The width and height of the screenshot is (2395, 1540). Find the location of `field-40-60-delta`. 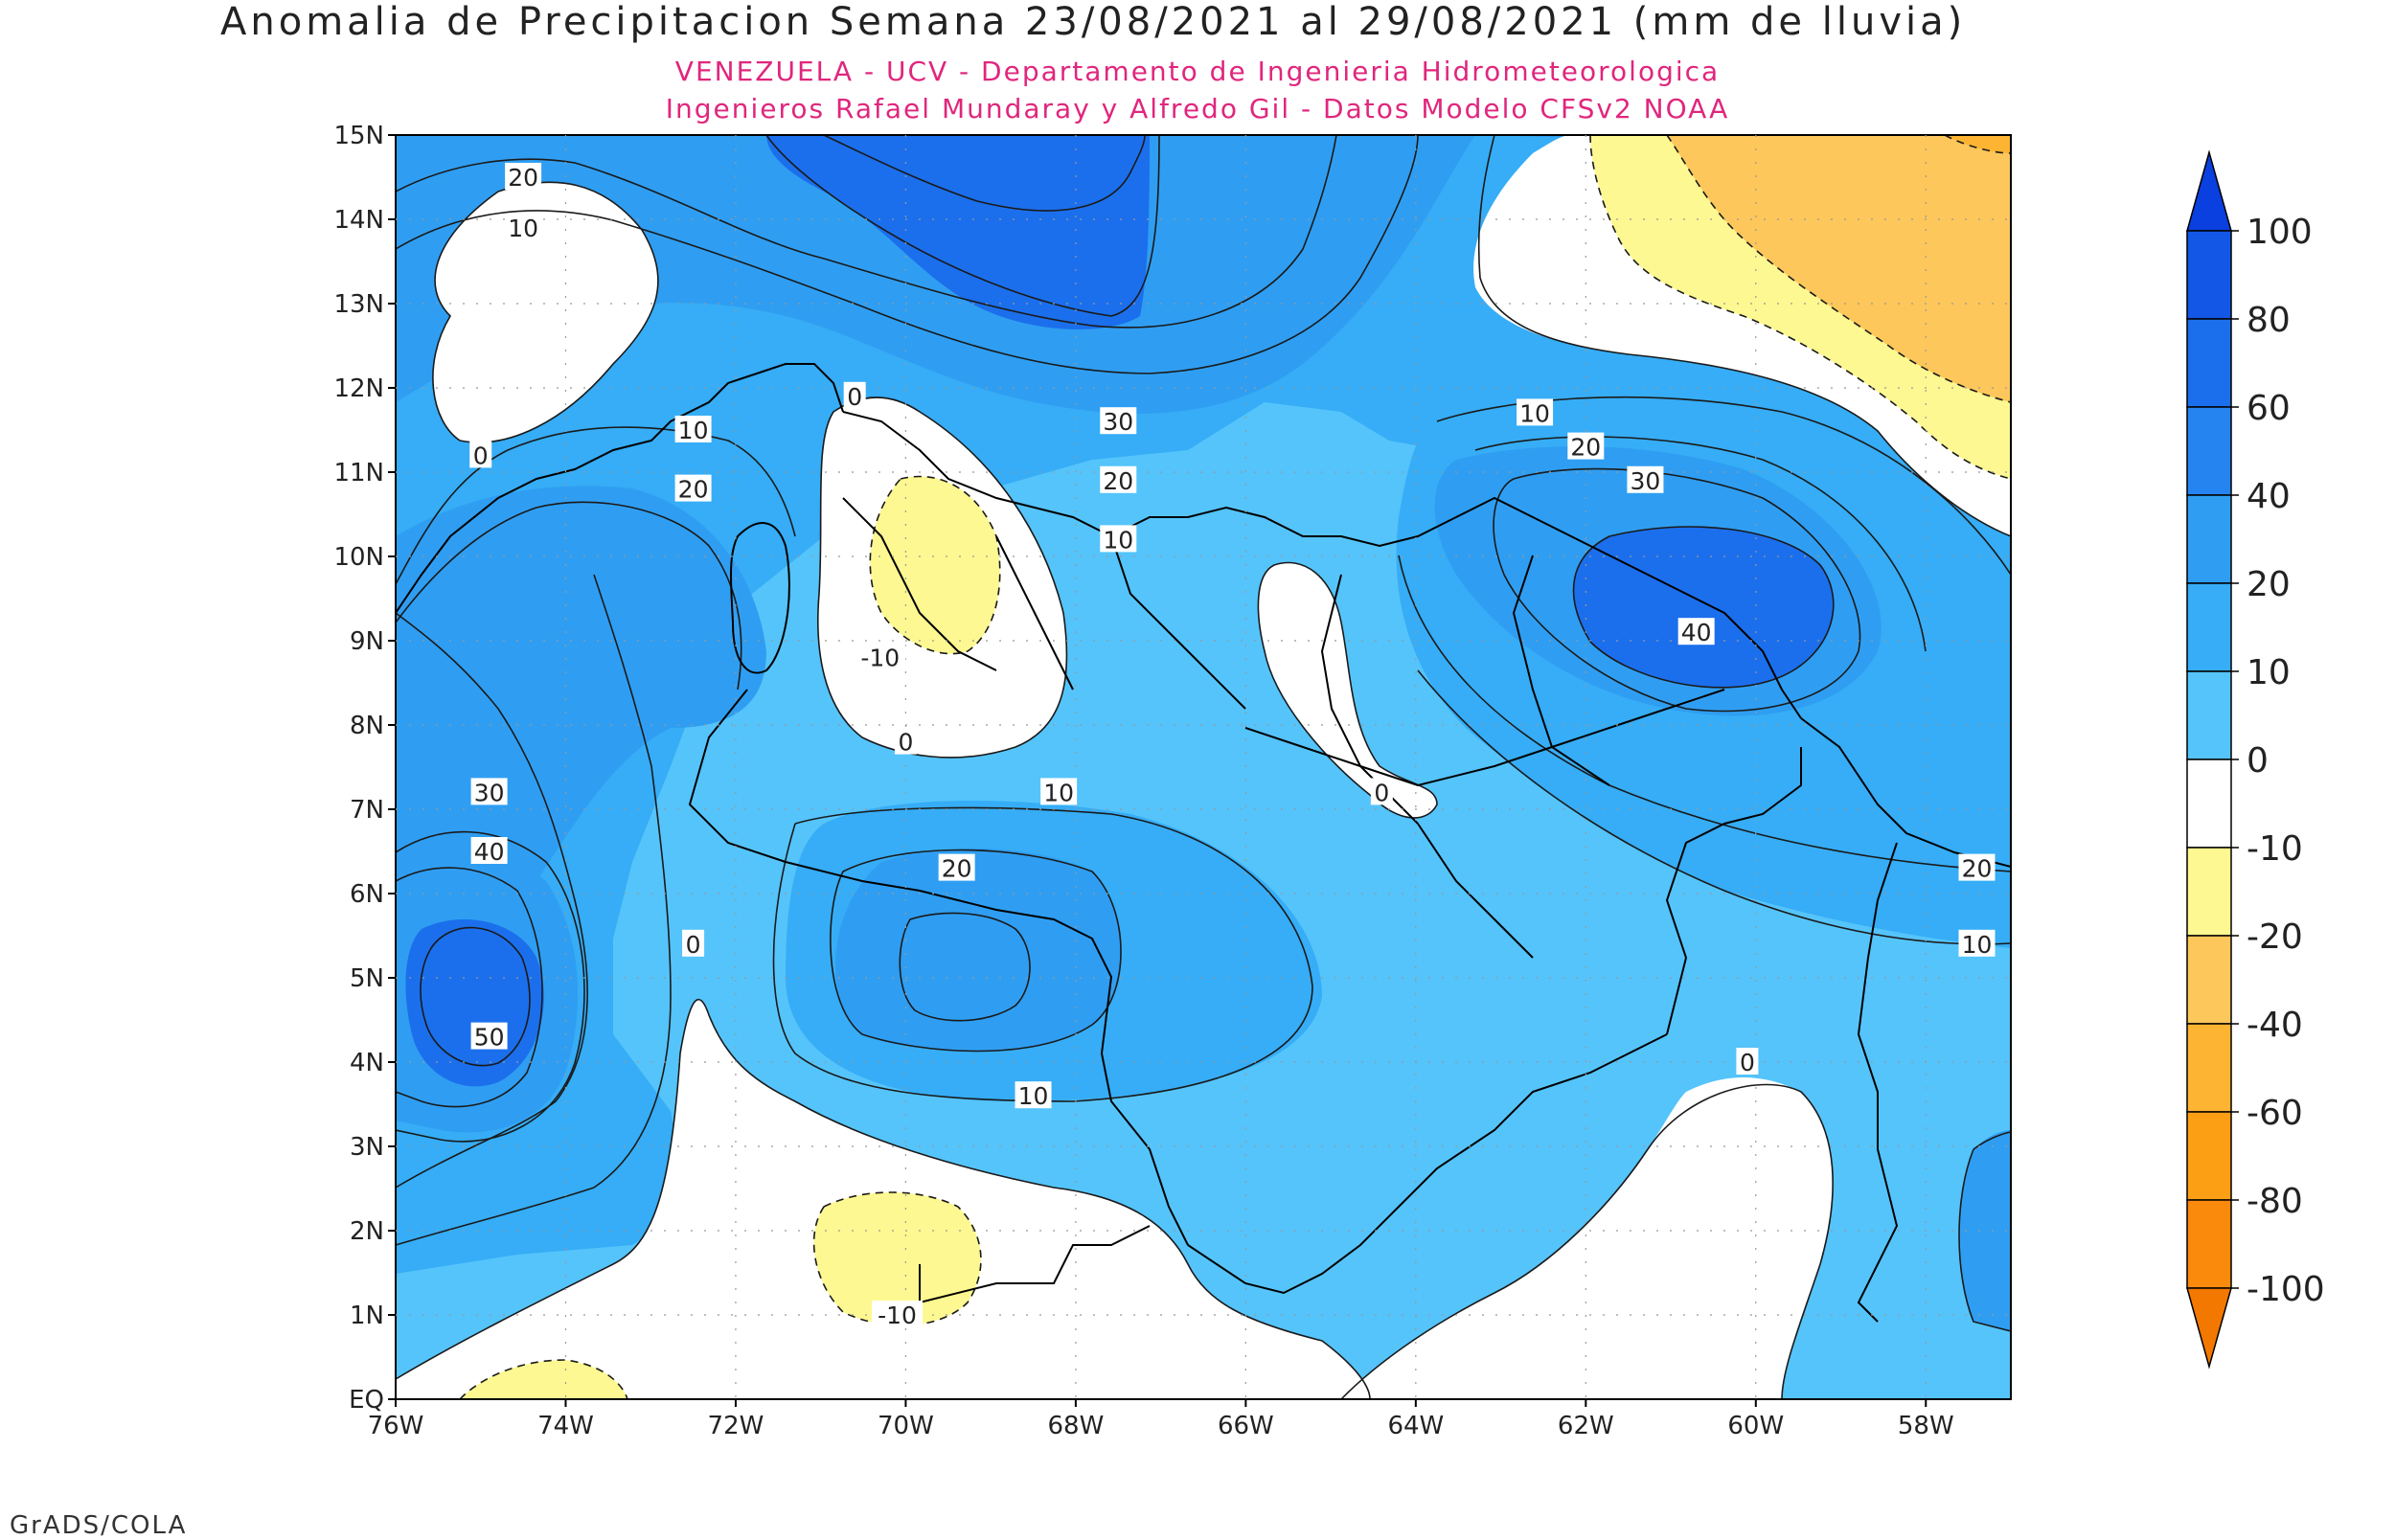

field-40-60-delta is located at coordinates (1704, 607).